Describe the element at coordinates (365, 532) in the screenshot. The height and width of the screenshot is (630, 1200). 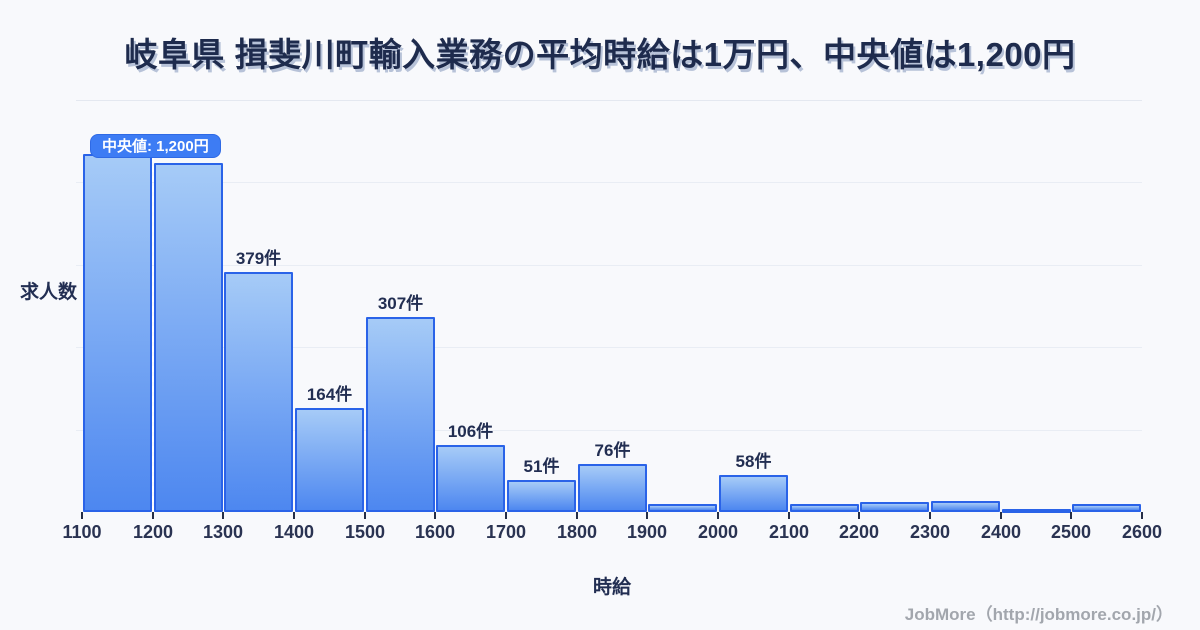
I see `x-tick-label: 1500` at that location.